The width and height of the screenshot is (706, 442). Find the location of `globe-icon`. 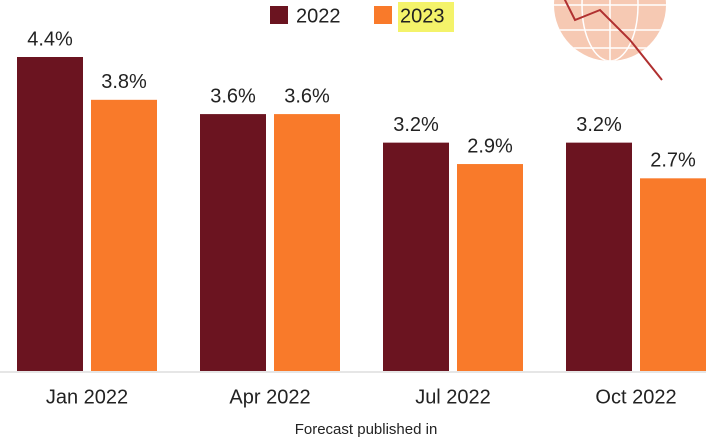

globe-icon is located at coordinates (610, 40).